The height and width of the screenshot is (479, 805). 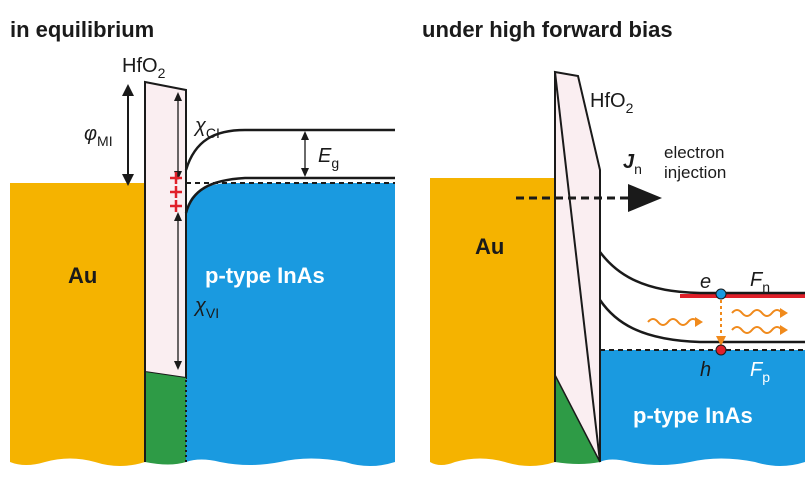 I want to click on left-metal-region, so click(x=77, y=324).